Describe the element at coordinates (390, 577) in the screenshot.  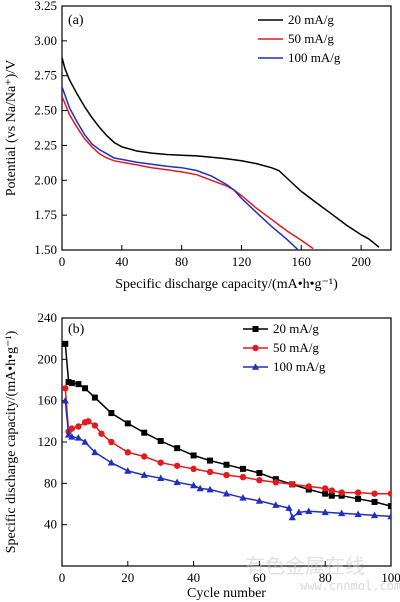
I see `x-tick-label: 100` at that location.